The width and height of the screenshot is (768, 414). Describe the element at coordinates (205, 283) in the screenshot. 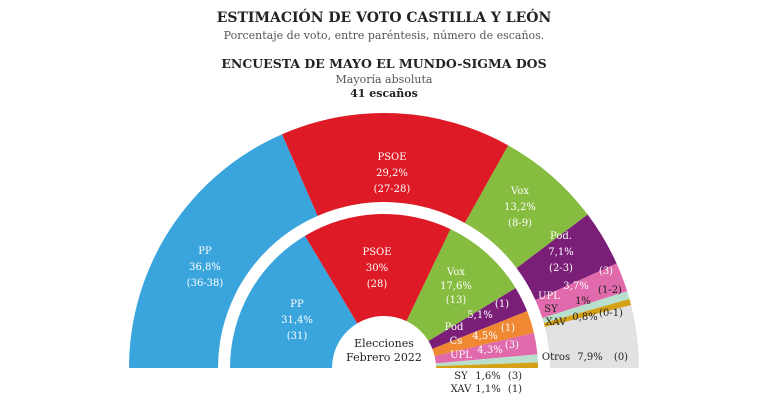

I see `outer-pp-seats: (36-38)` at that location.